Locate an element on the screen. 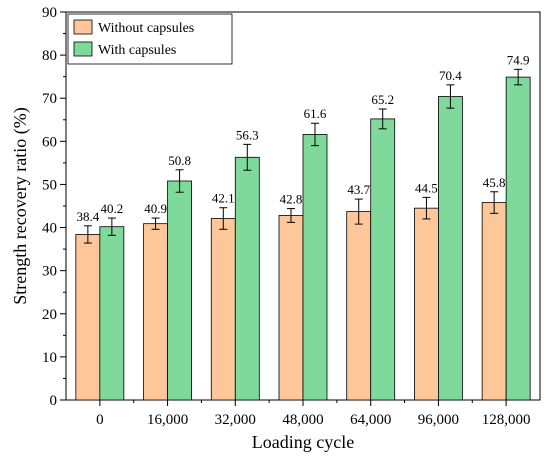 This screenshot has height=460, width=550. legend: Without capsules With capsules is located at coordinates (150, 39).